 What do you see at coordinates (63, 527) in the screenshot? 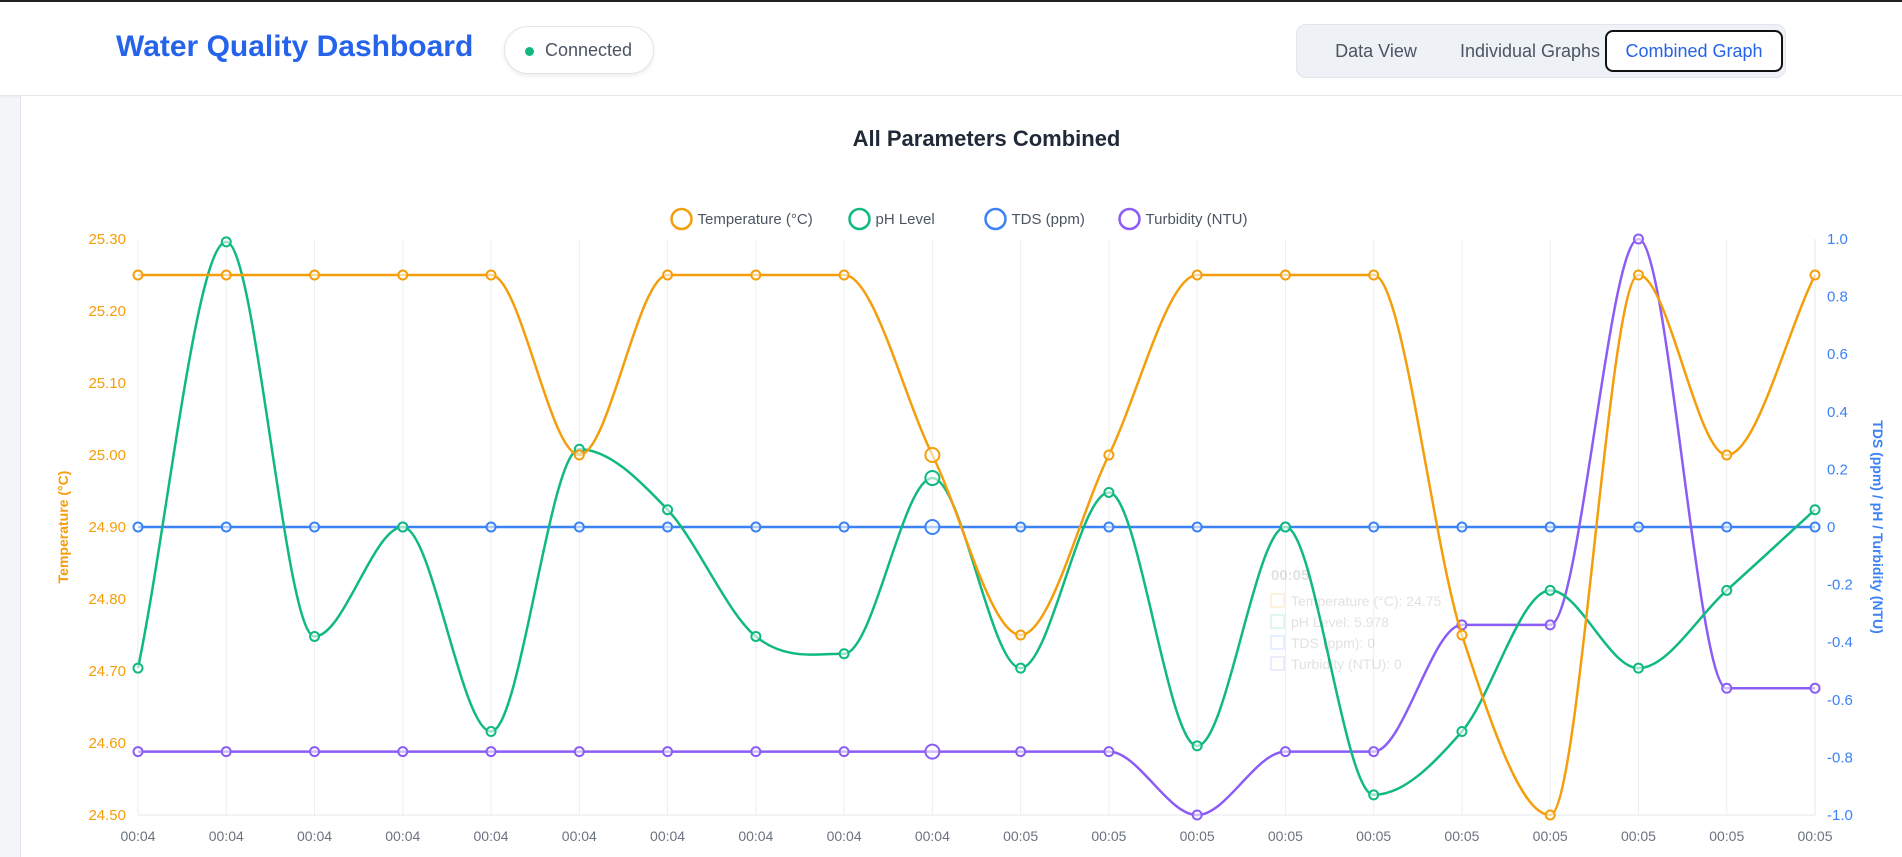
I see `y-left-axis-title: Temperature (°C)` at bounding box center [63, 527].